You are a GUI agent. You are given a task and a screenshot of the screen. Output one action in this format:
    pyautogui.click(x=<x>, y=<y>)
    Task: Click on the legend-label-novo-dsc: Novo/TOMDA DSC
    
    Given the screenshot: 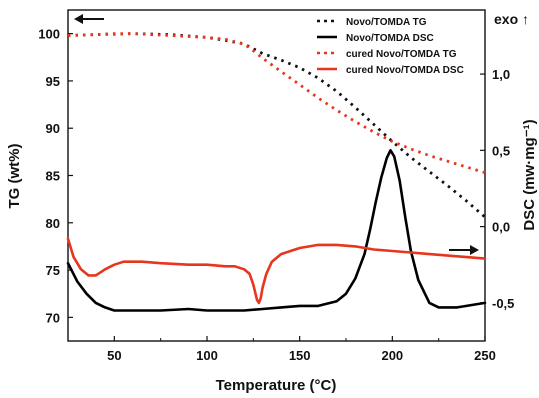 What is the action you would take?
    pyautogui.click(x=390, y=38)
    